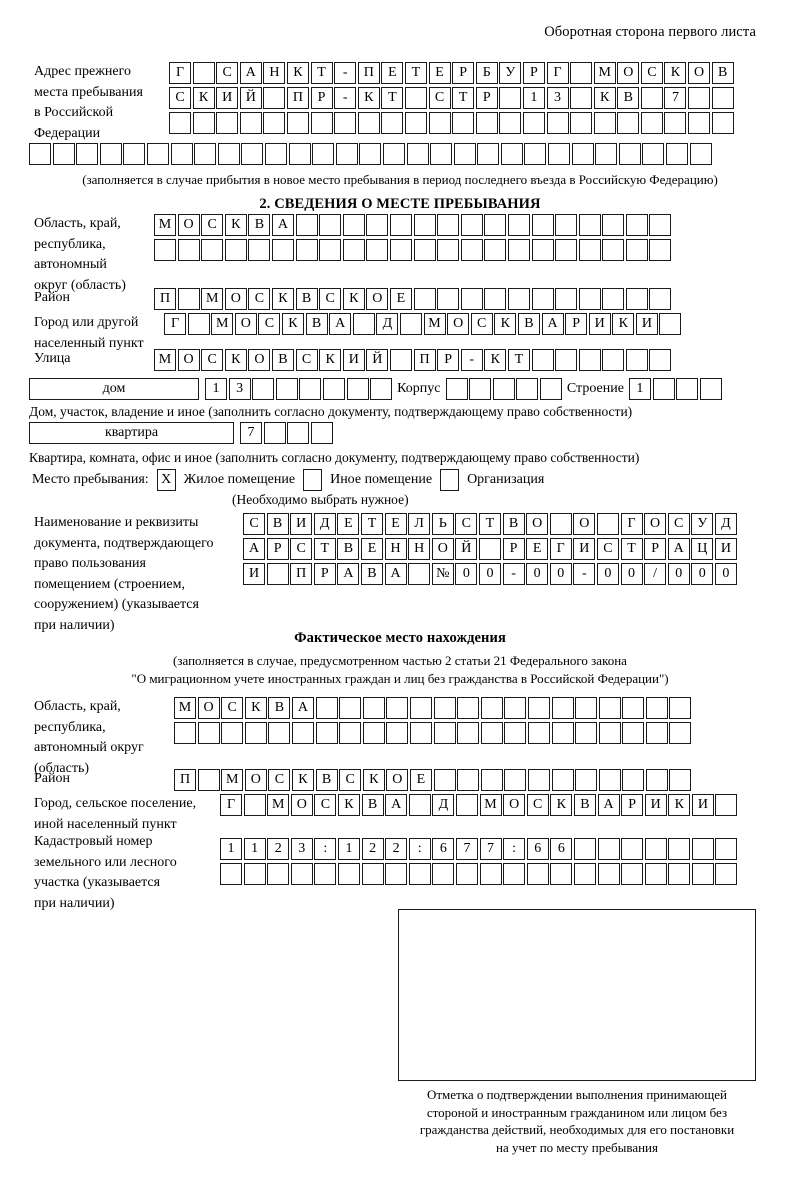  What do you see at coordinates (537, 574) in the screenshot?
I see `doc-r3-cell-12: 0` at bounding box center [537, 574].